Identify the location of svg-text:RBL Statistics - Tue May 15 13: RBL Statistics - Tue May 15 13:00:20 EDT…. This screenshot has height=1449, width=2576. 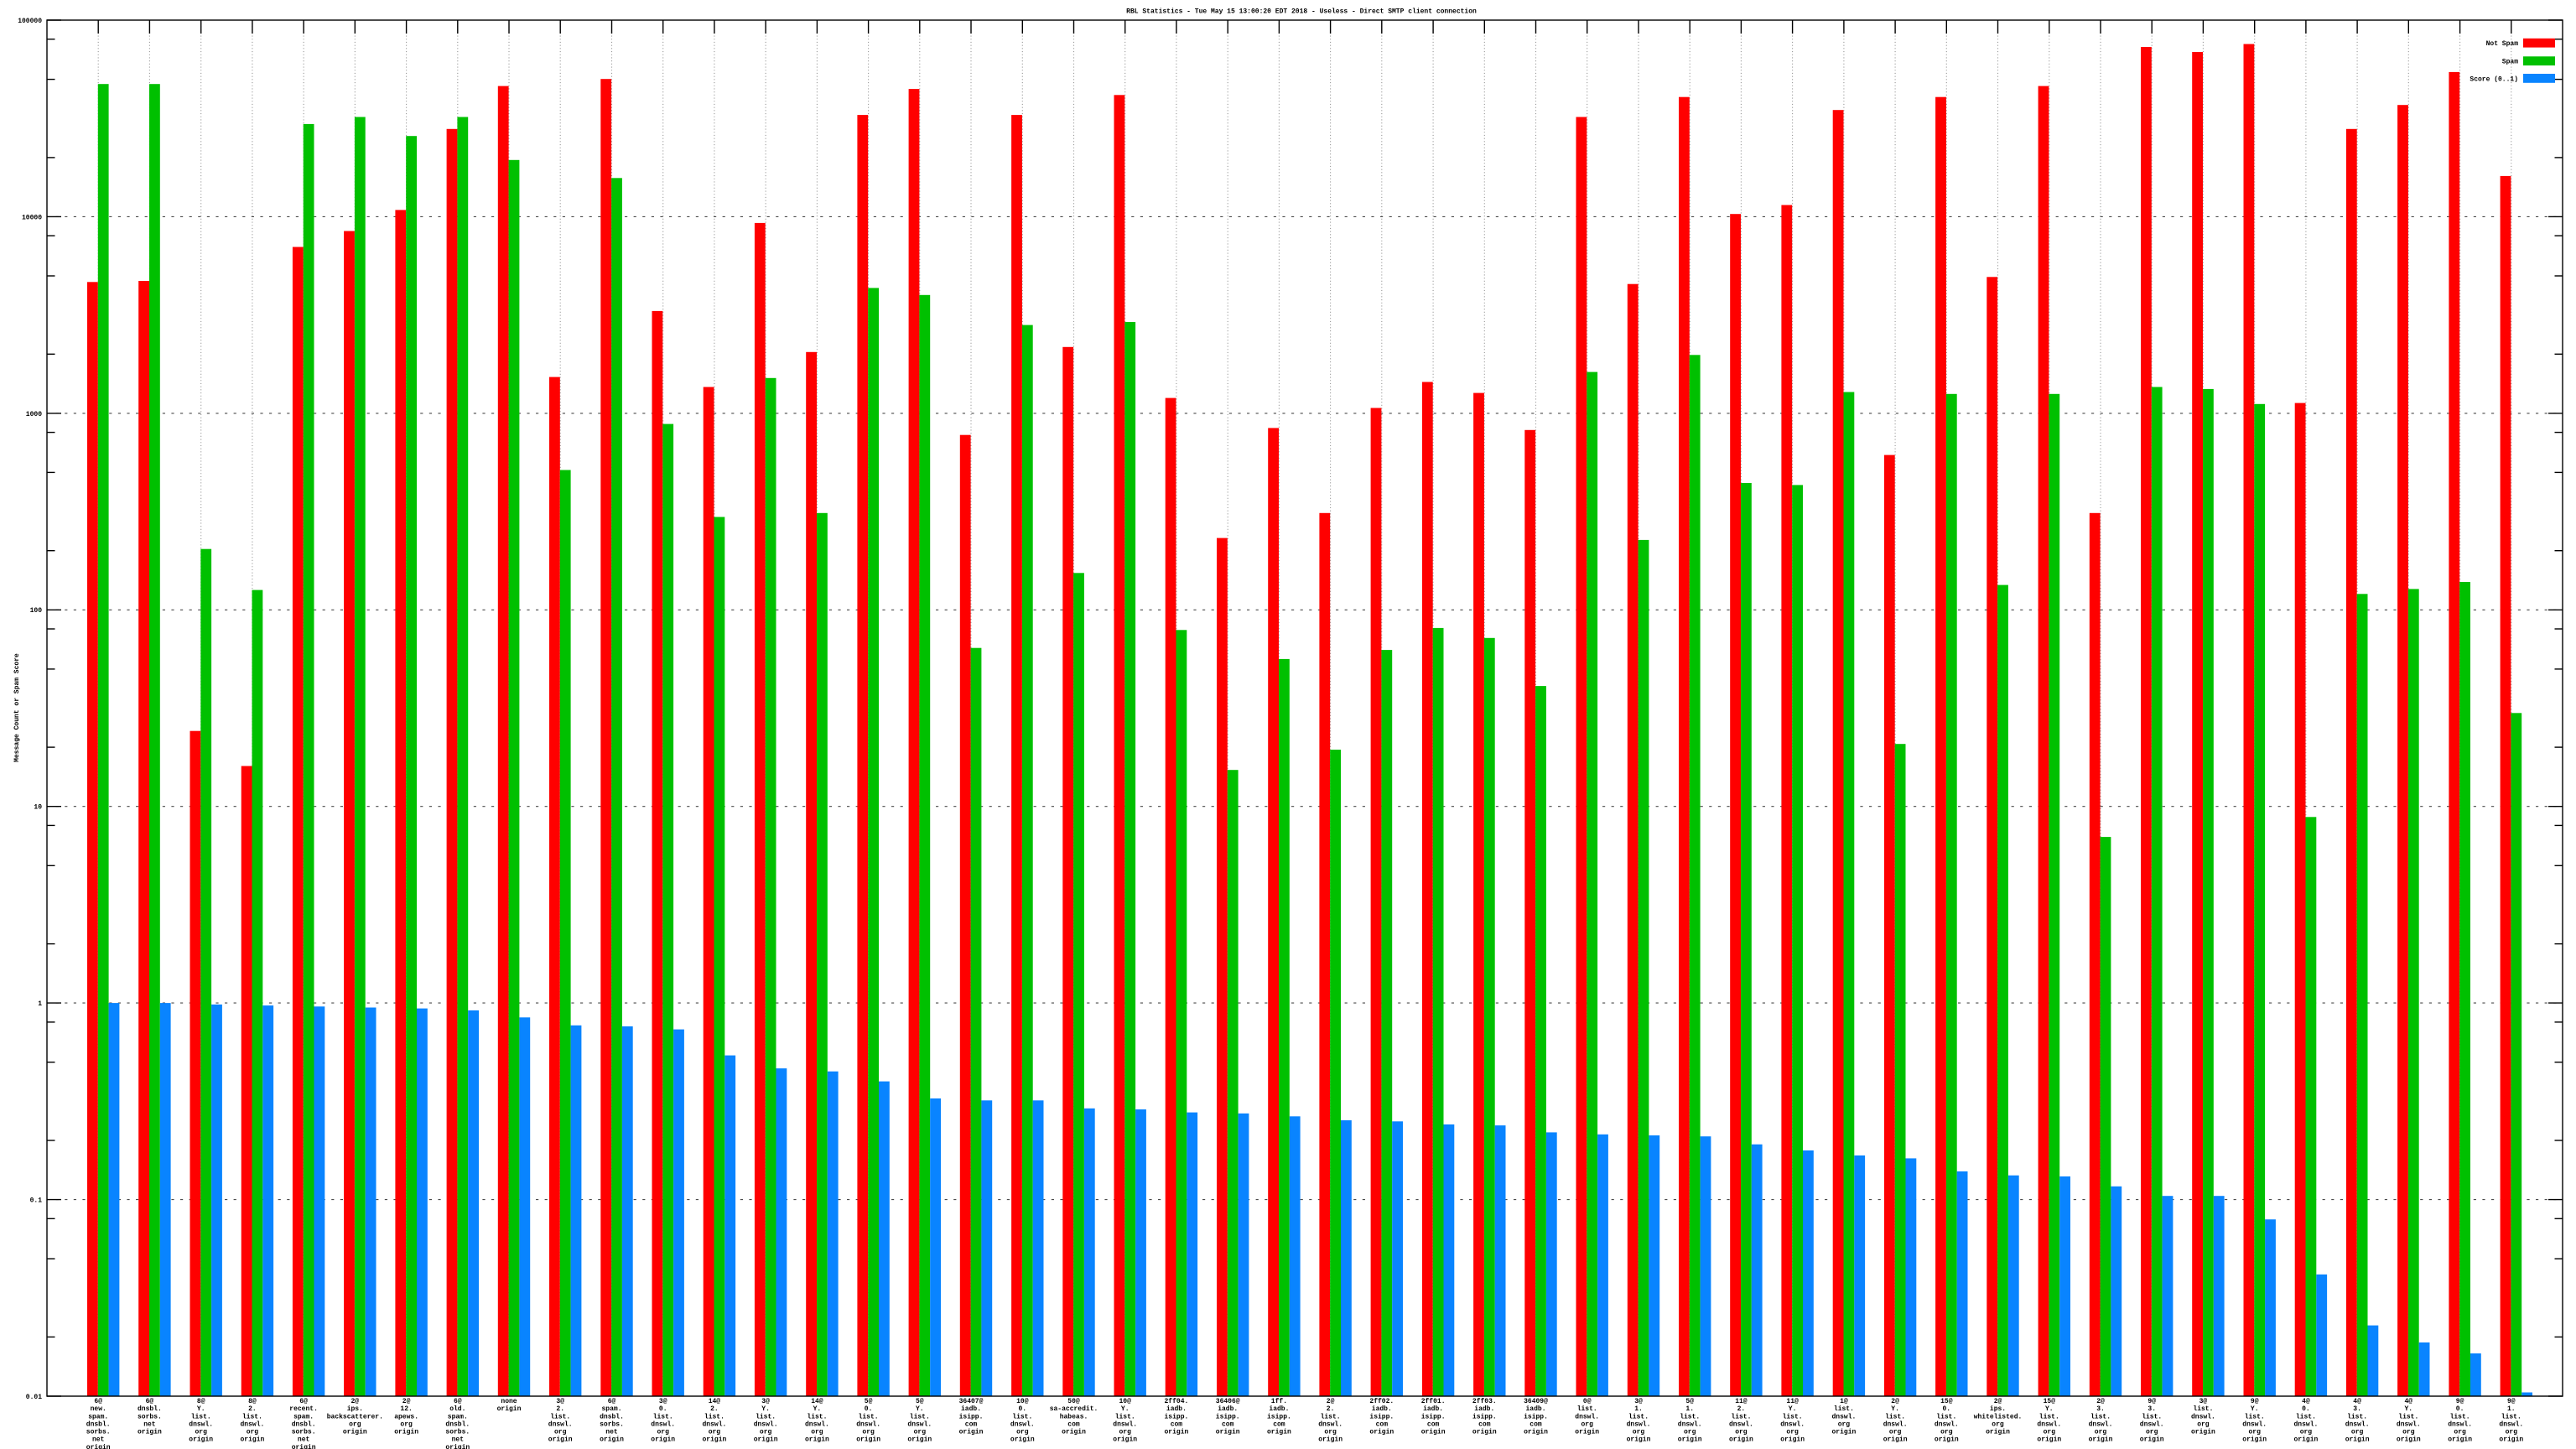
(1301, 11).